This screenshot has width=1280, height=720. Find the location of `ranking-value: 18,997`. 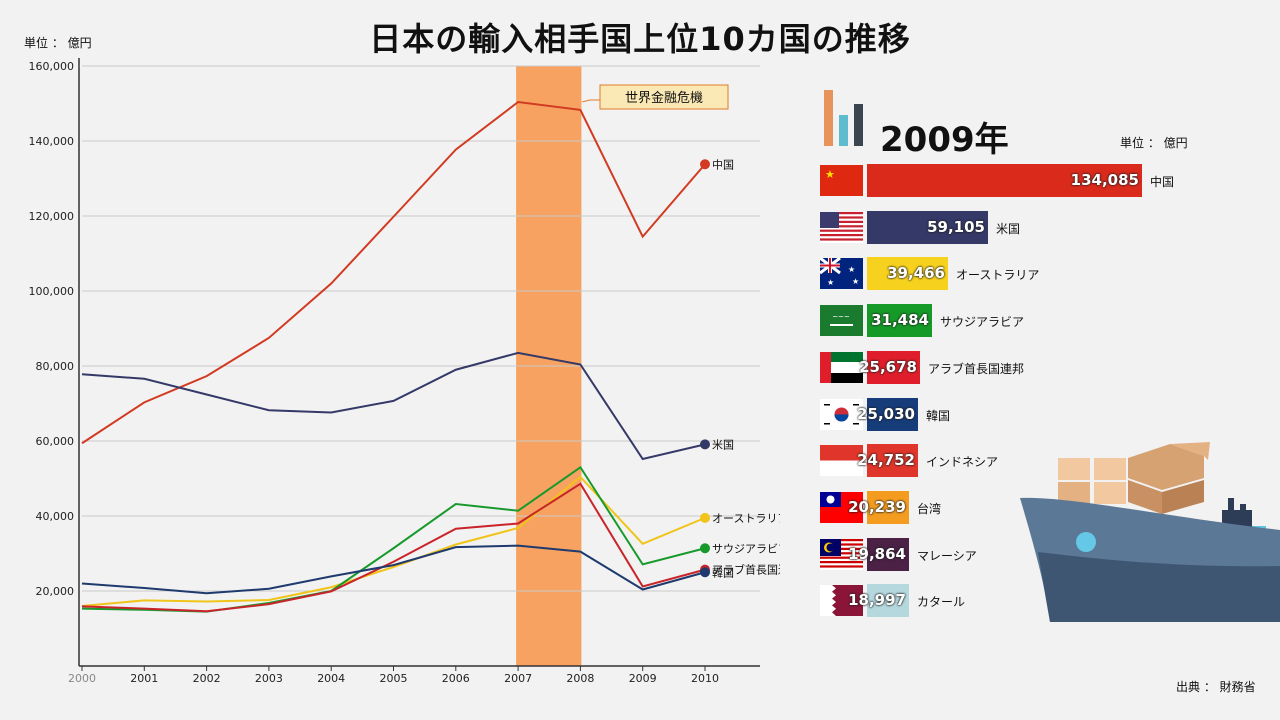

ranking-value: 18,997 is located at coordinates (877, 600).